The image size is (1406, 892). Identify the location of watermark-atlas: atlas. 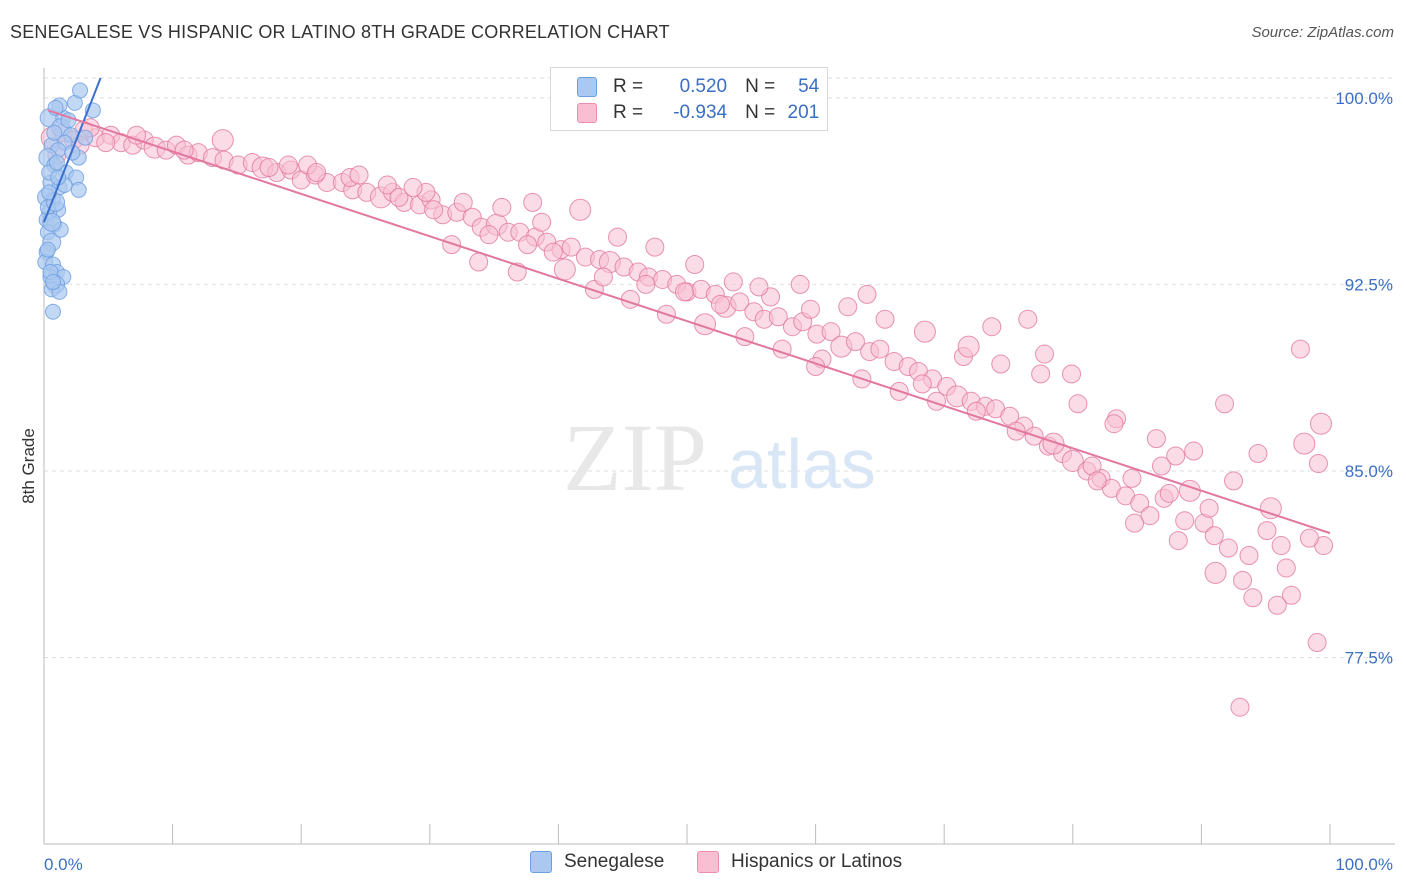
(802, 464).